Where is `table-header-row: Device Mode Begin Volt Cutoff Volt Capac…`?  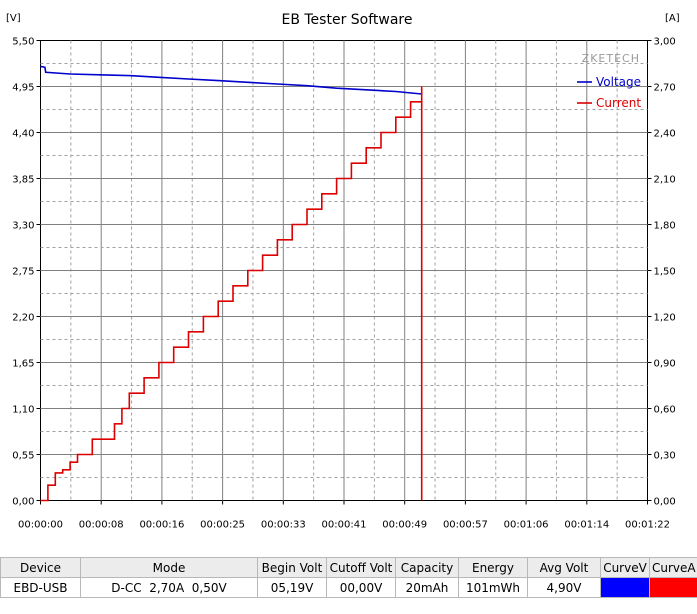
table-header-row: Device Mode Begin Volt Cutoff Volt Capac… is located at coordinates (348, 567).